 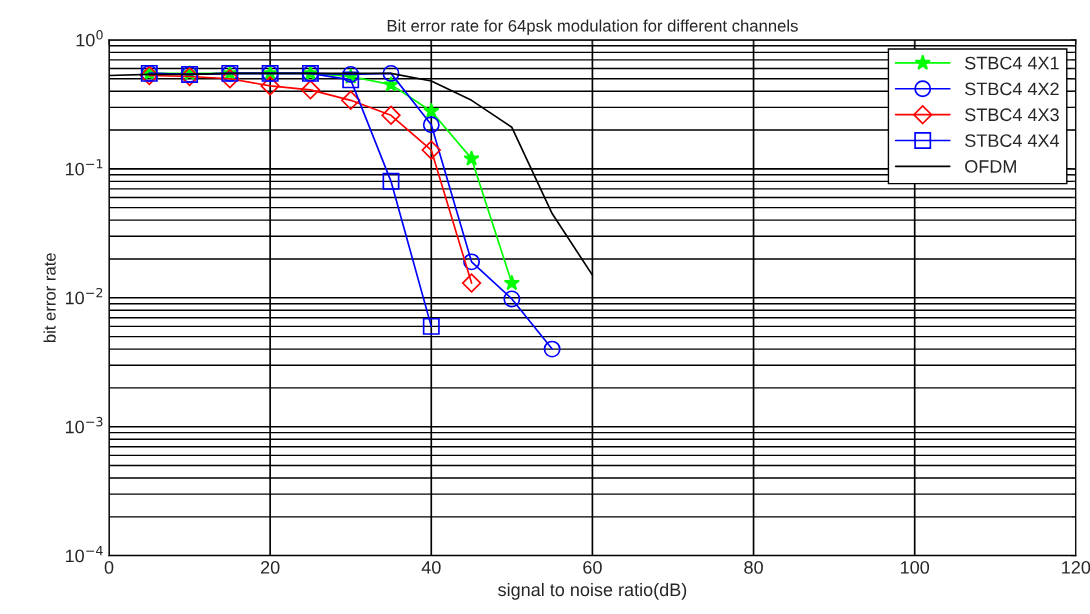 I want to click on y-tick-label: 10$^{−4}$, so click(x=84, y=554).